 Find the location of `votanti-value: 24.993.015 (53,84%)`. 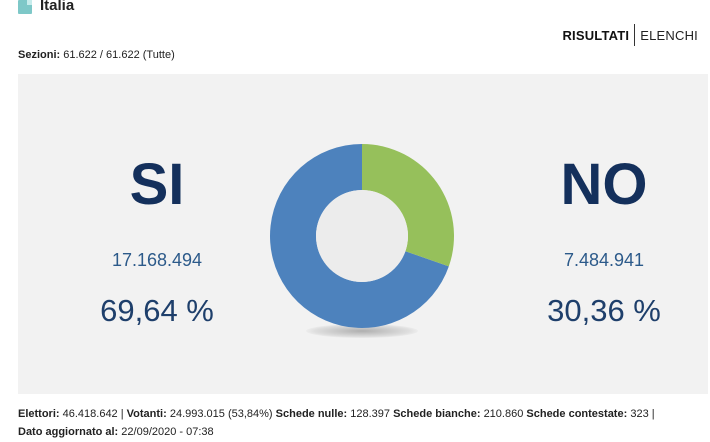

votanti-value: 24.993.015 (53,84%) is located at coordinates (221, 414).